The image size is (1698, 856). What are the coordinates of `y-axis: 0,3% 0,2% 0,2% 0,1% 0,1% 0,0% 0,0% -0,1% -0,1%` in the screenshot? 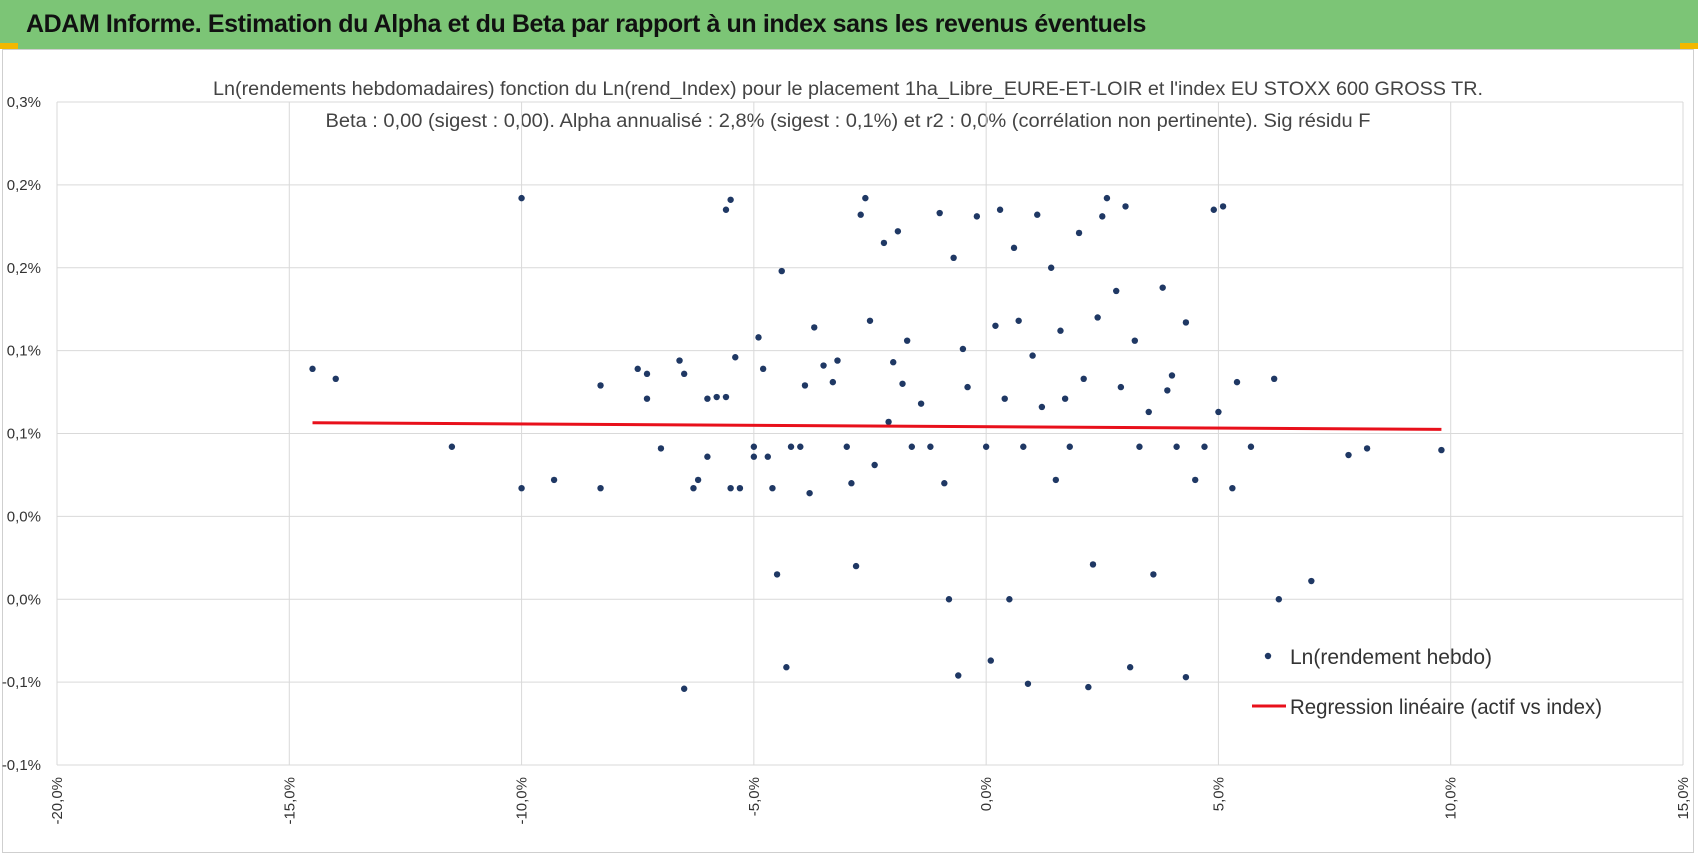 It's located at (21, 434).